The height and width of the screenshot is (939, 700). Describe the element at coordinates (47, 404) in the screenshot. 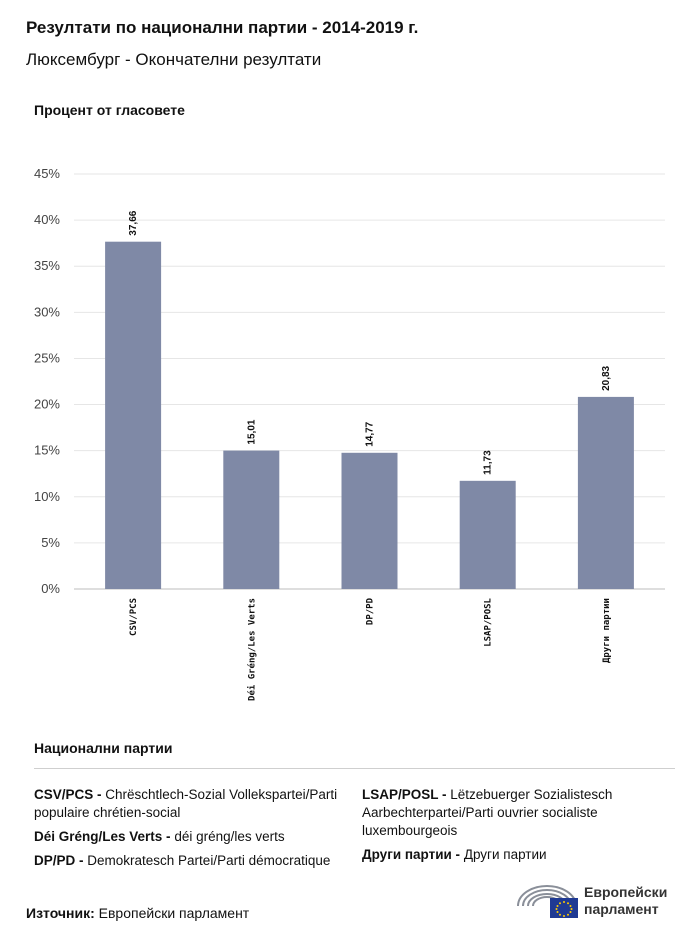

I see `y-tick-label: 20%` at that location.